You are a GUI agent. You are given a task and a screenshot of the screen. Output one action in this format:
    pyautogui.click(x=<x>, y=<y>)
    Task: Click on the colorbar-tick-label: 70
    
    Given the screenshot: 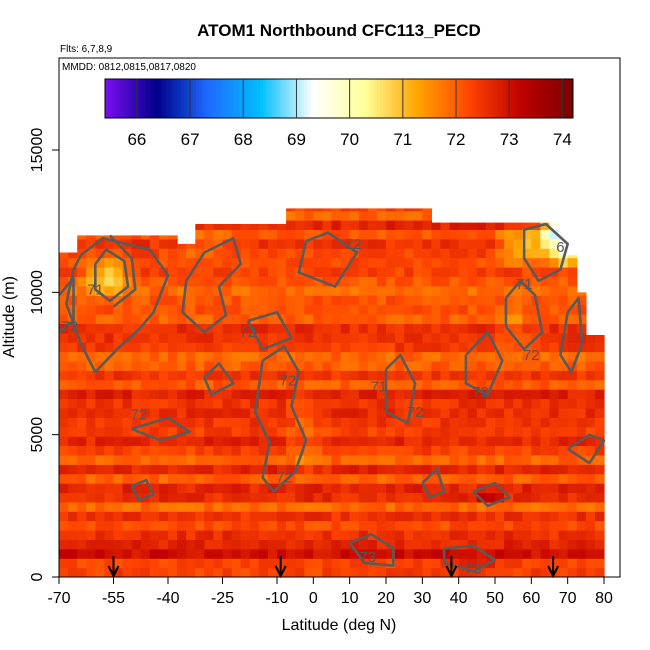 What is the action you would take?
    pyautogui.click(x=349, y=139)
    